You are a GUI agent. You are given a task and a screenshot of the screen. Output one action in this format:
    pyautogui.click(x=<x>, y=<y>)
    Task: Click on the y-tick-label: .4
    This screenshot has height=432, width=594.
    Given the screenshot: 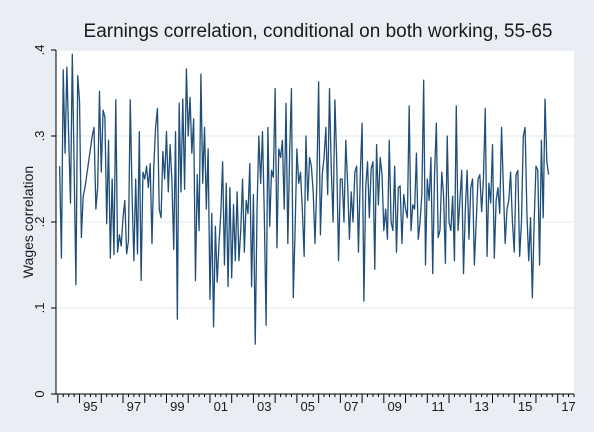 What is the action you would take?
    pyautogui.click(x=39, y=50)
    